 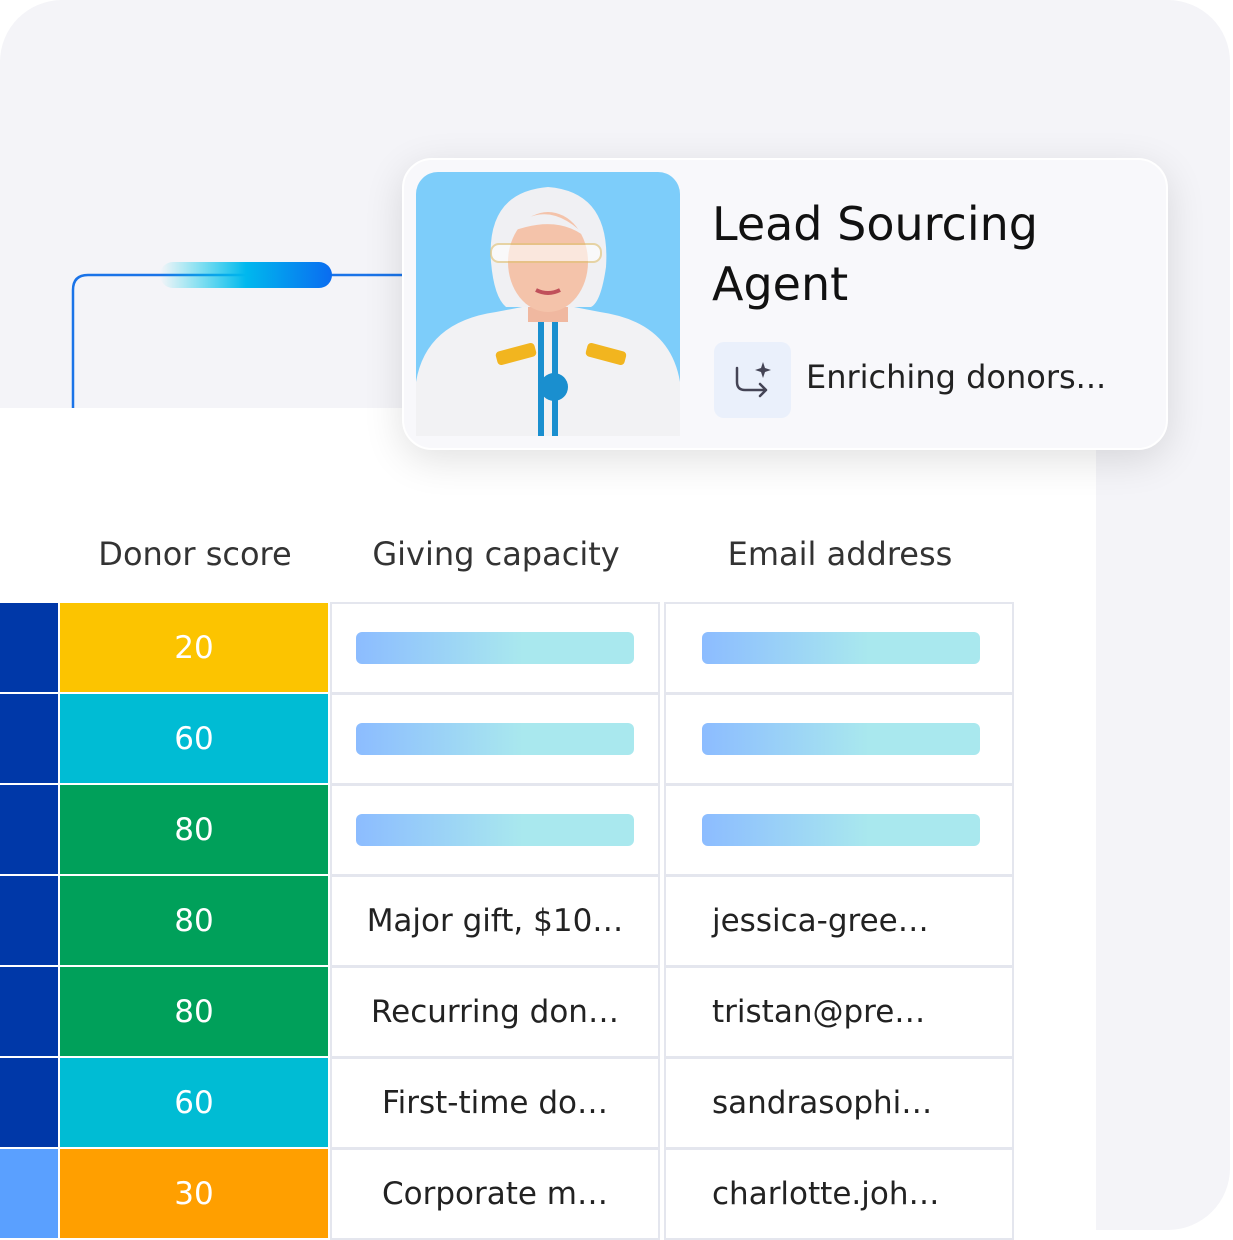 What do you see at coordinates (194, 1193) in the screenshot?
I see `score-cell: 30` at bounding box center [194, 1193].